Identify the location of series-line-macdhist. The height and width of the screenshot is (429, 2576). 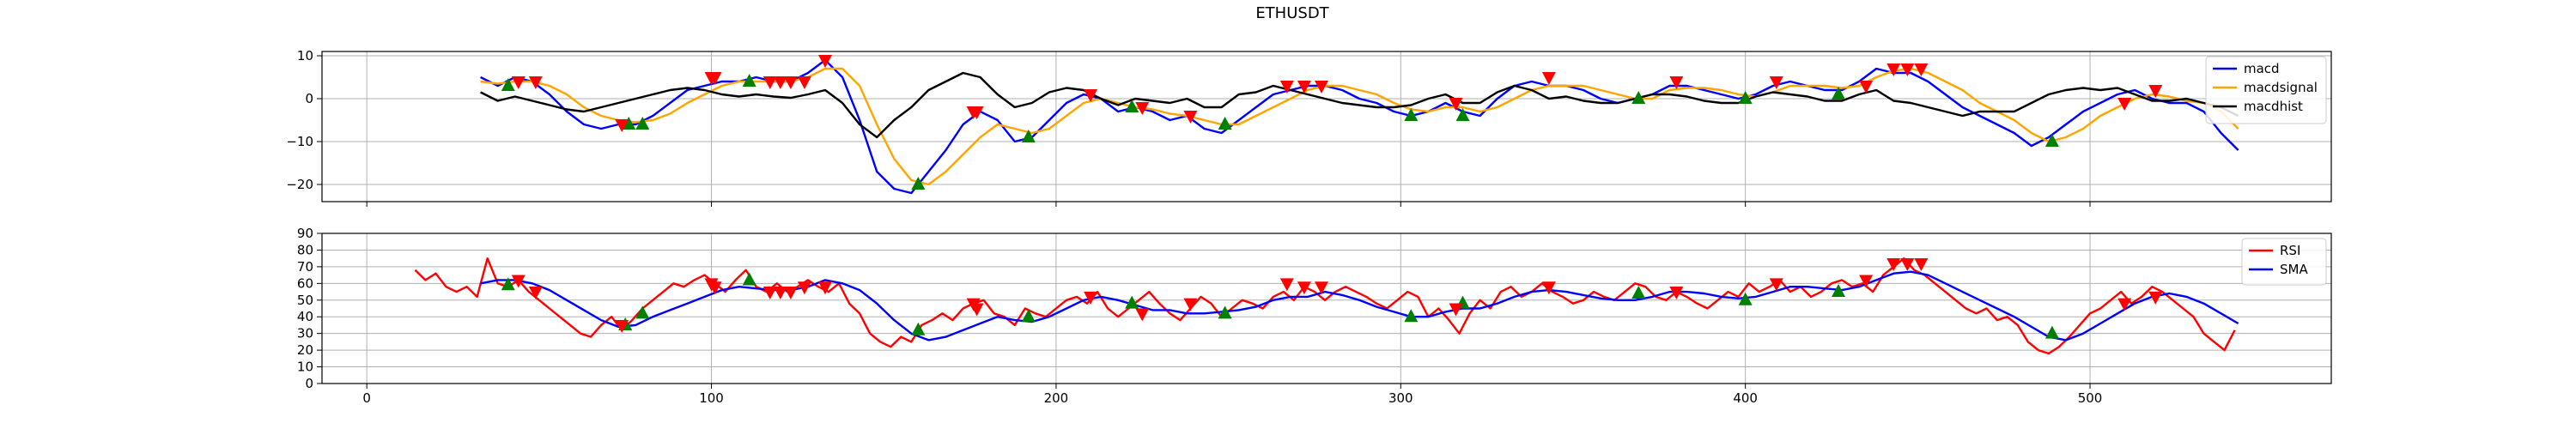
(1360, 105).